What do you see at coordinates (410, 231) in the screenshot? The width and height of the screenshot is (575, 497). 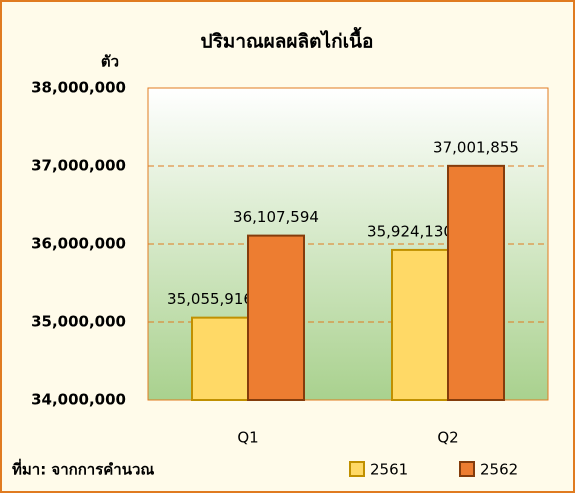 I see `value-label: 35,924,130` at bounding box center [410, 231].